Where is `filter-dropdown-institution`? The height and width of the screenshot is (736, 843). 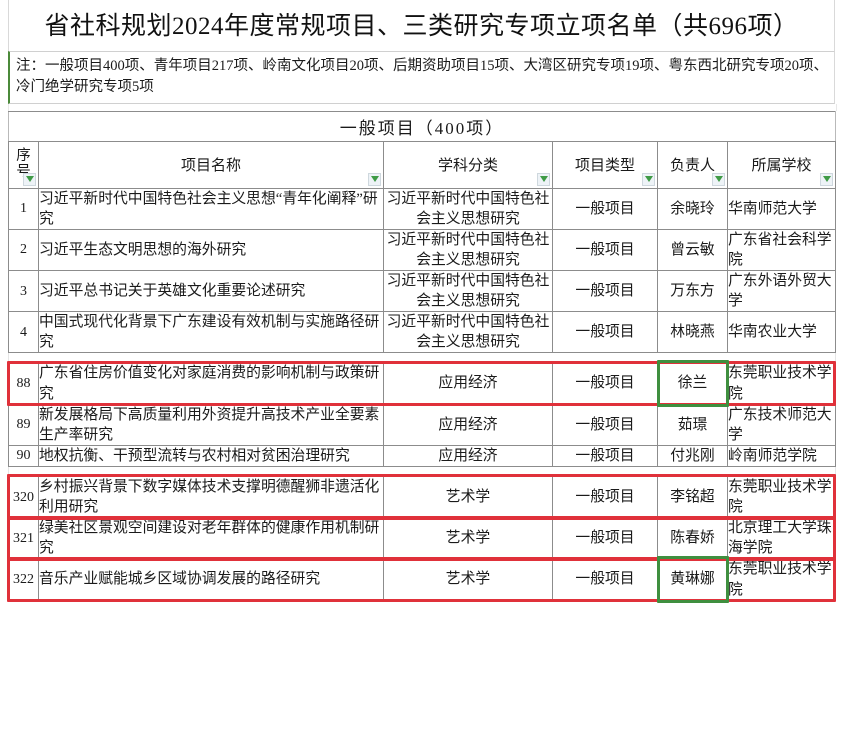 filter-dropdown-institution is located at coordinates (827, 179).